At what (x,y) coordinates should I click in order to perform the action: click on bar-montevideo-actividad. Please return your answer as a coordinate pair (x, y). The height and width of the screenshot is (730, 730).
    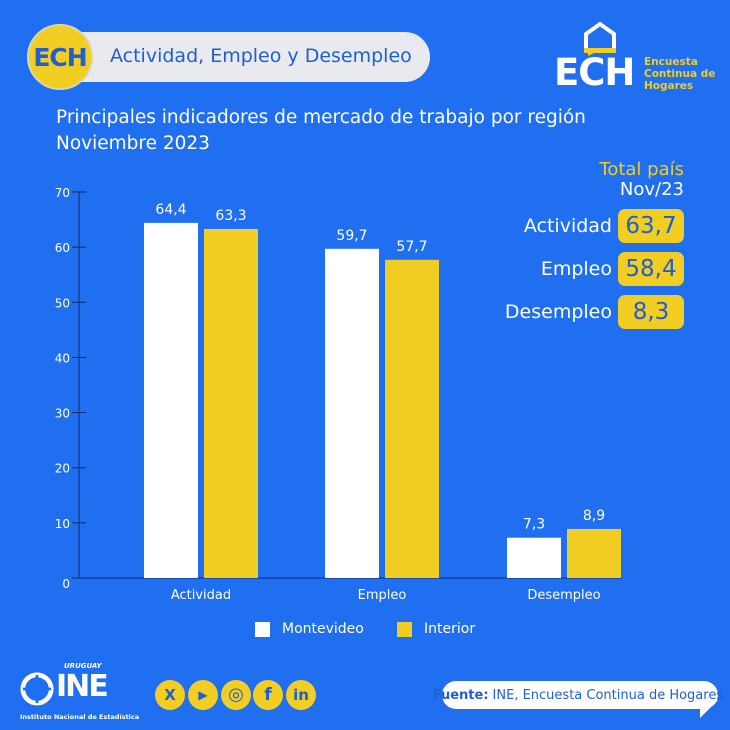
    Looking at the image, I should click on (171, 400).